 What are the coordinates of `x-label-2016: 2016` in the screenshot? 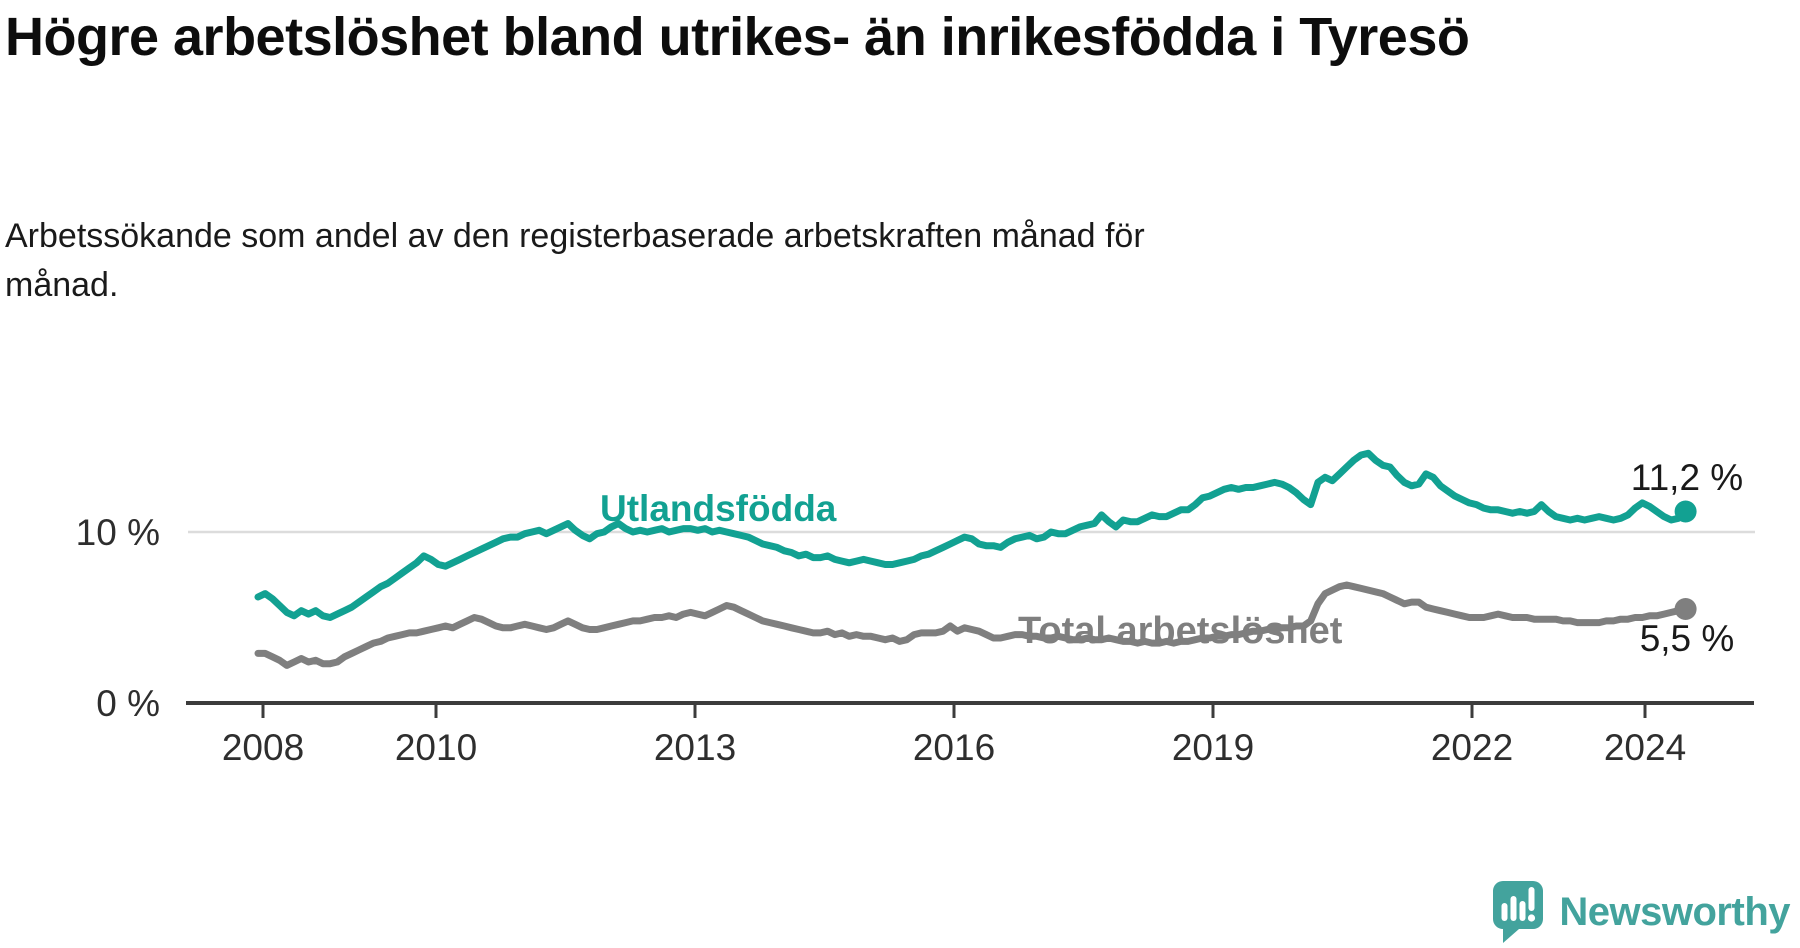 It's located at (954, 747).